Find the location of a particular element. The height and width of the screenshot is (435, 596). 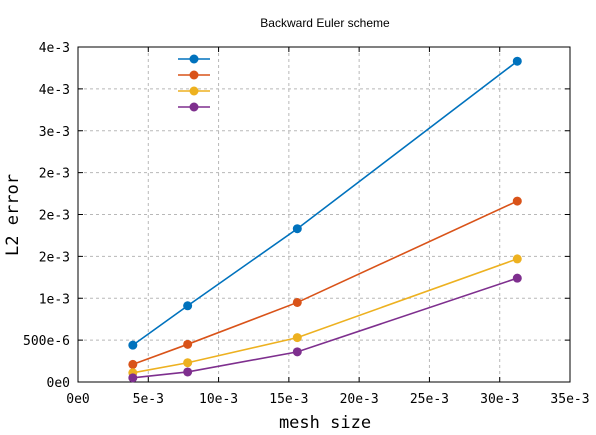

y-tick-label: 0e0 is located at coordinates (58, 383).